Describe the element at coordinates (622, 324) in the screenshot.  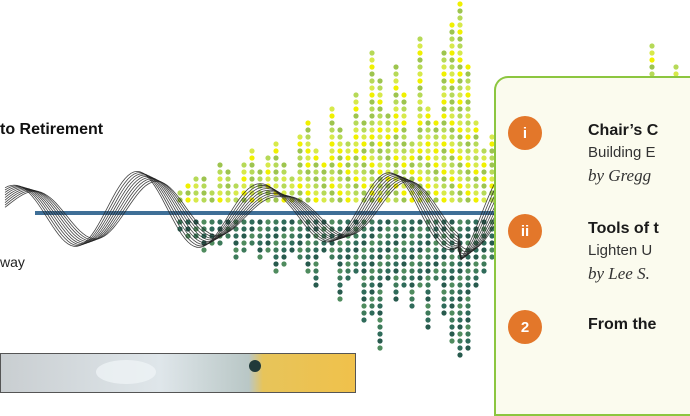
I see `toc-title: From the` at that location.